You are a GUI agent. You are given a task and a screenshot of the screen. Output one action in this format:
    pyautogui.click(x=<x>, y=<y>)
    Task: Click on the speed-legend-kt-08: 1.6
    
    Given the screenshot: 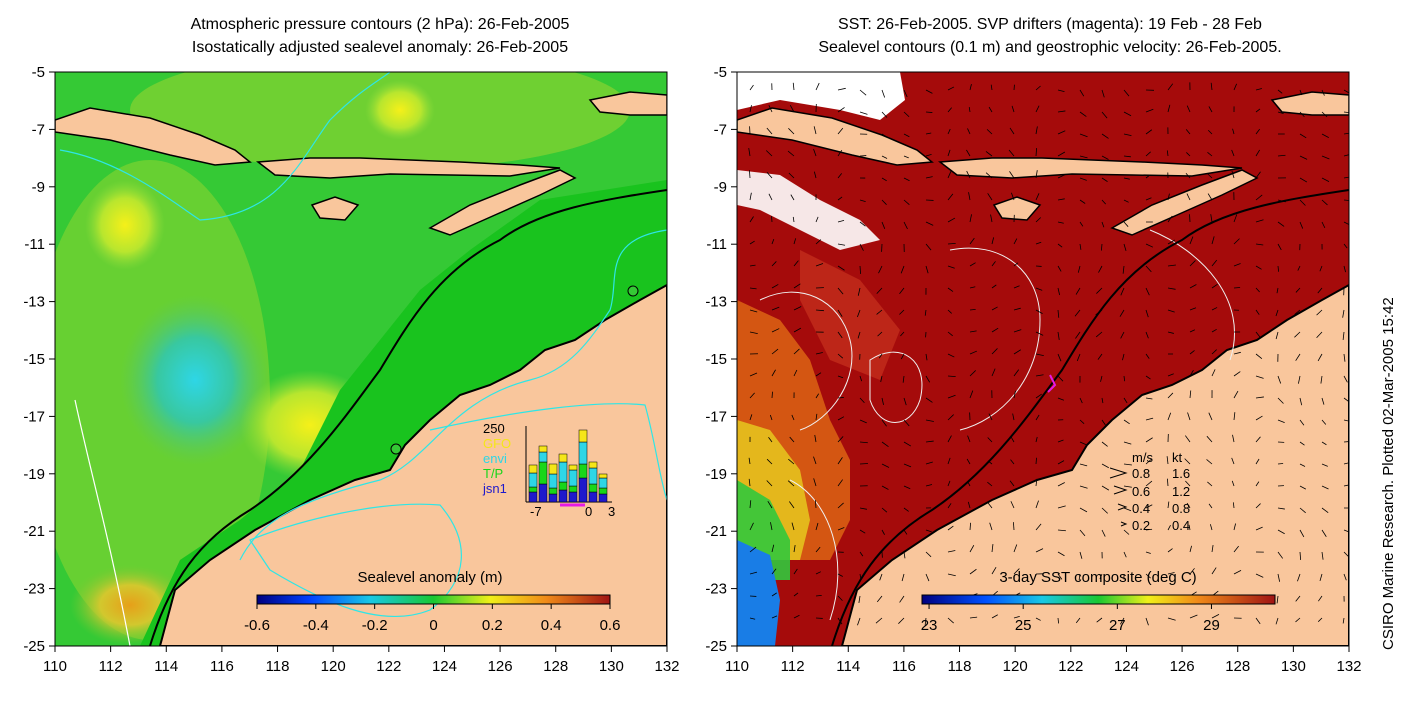 What is the action you would take?
    pyautogui.click(x=1181, y=473)
    